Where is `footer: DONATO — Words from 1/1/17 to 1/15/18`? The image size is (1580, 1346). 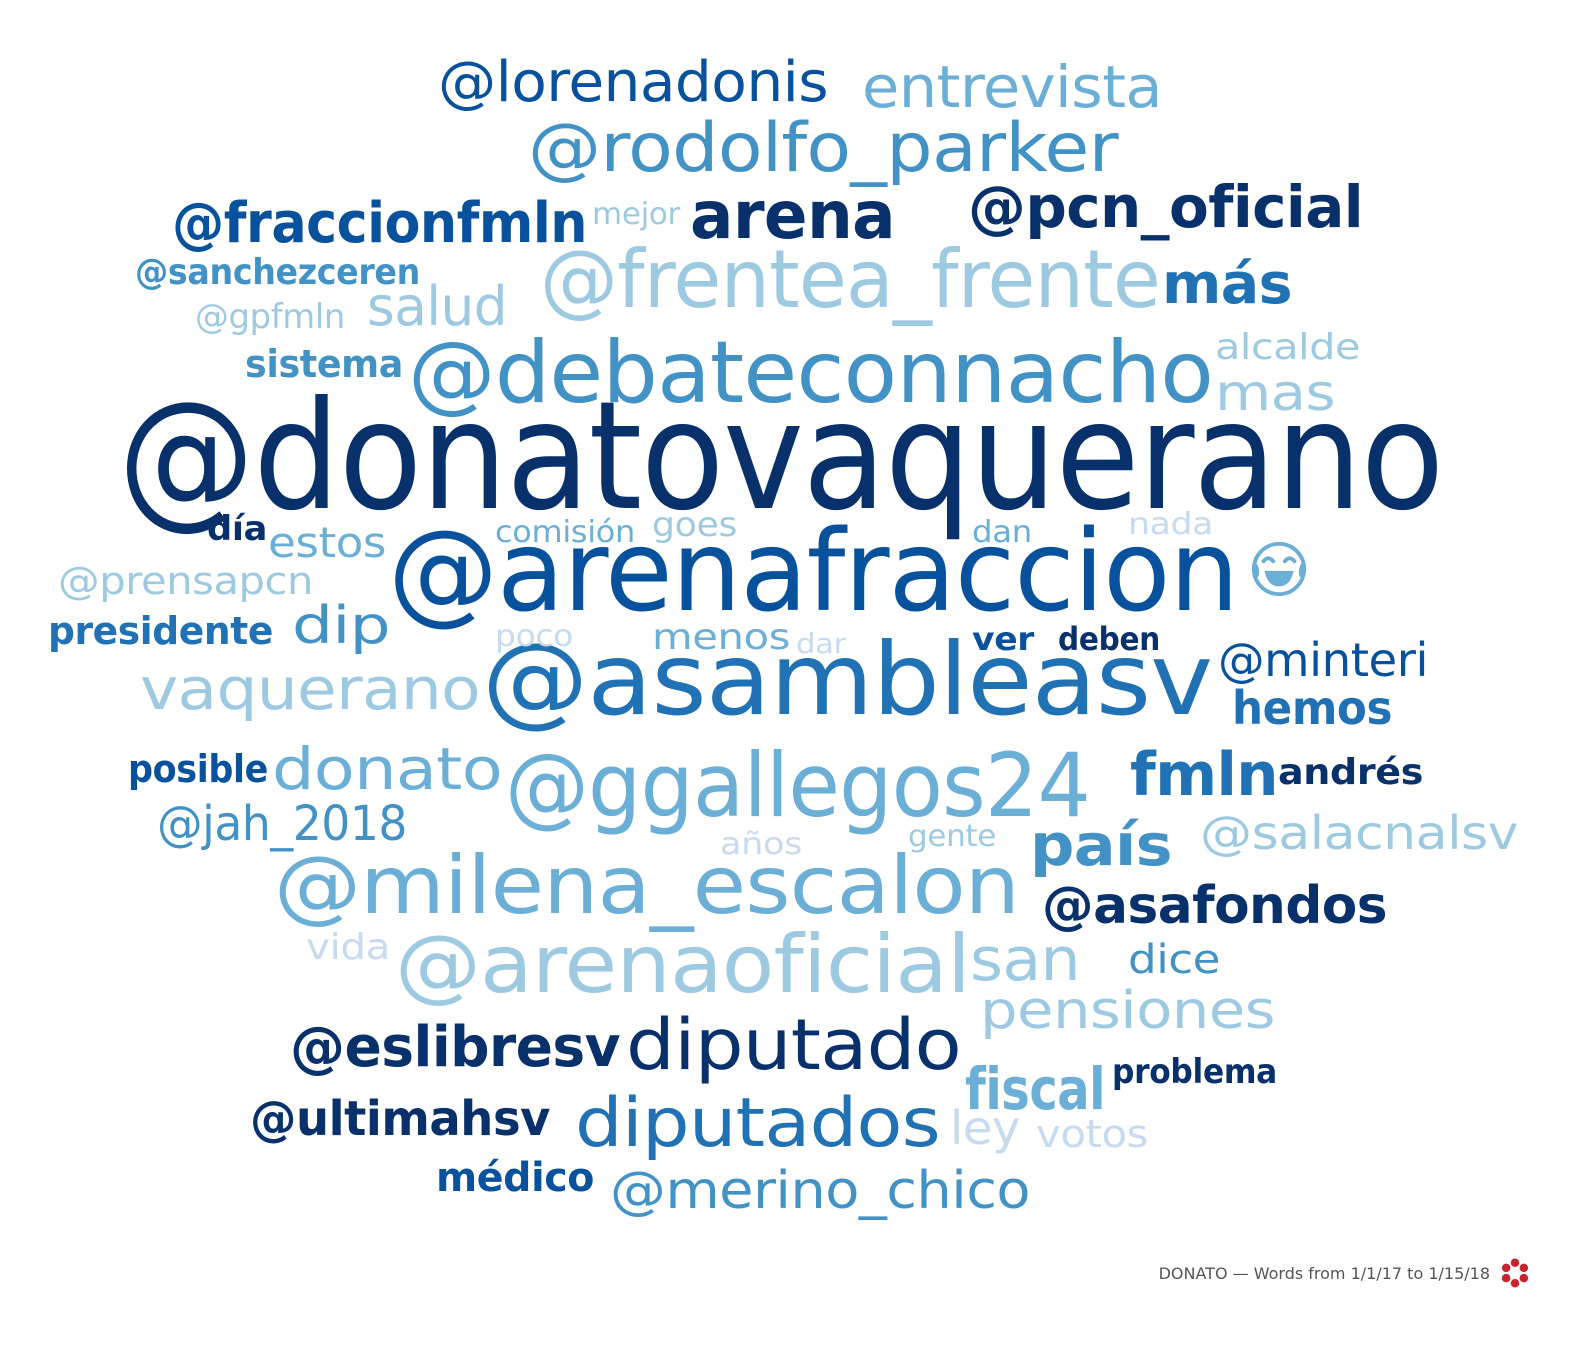
footer: DONATO — Words from 1/1/17 to 1/15/18 is located at coordinates (1345, 1273).